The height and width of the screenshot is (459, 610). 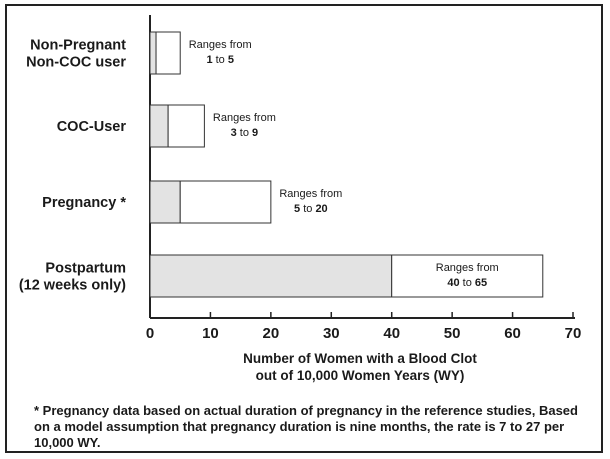 What do you see at coordinates (271, 333) in the screenshot?
I see `x-tick-label: 20` at bounding box center [271, 333].